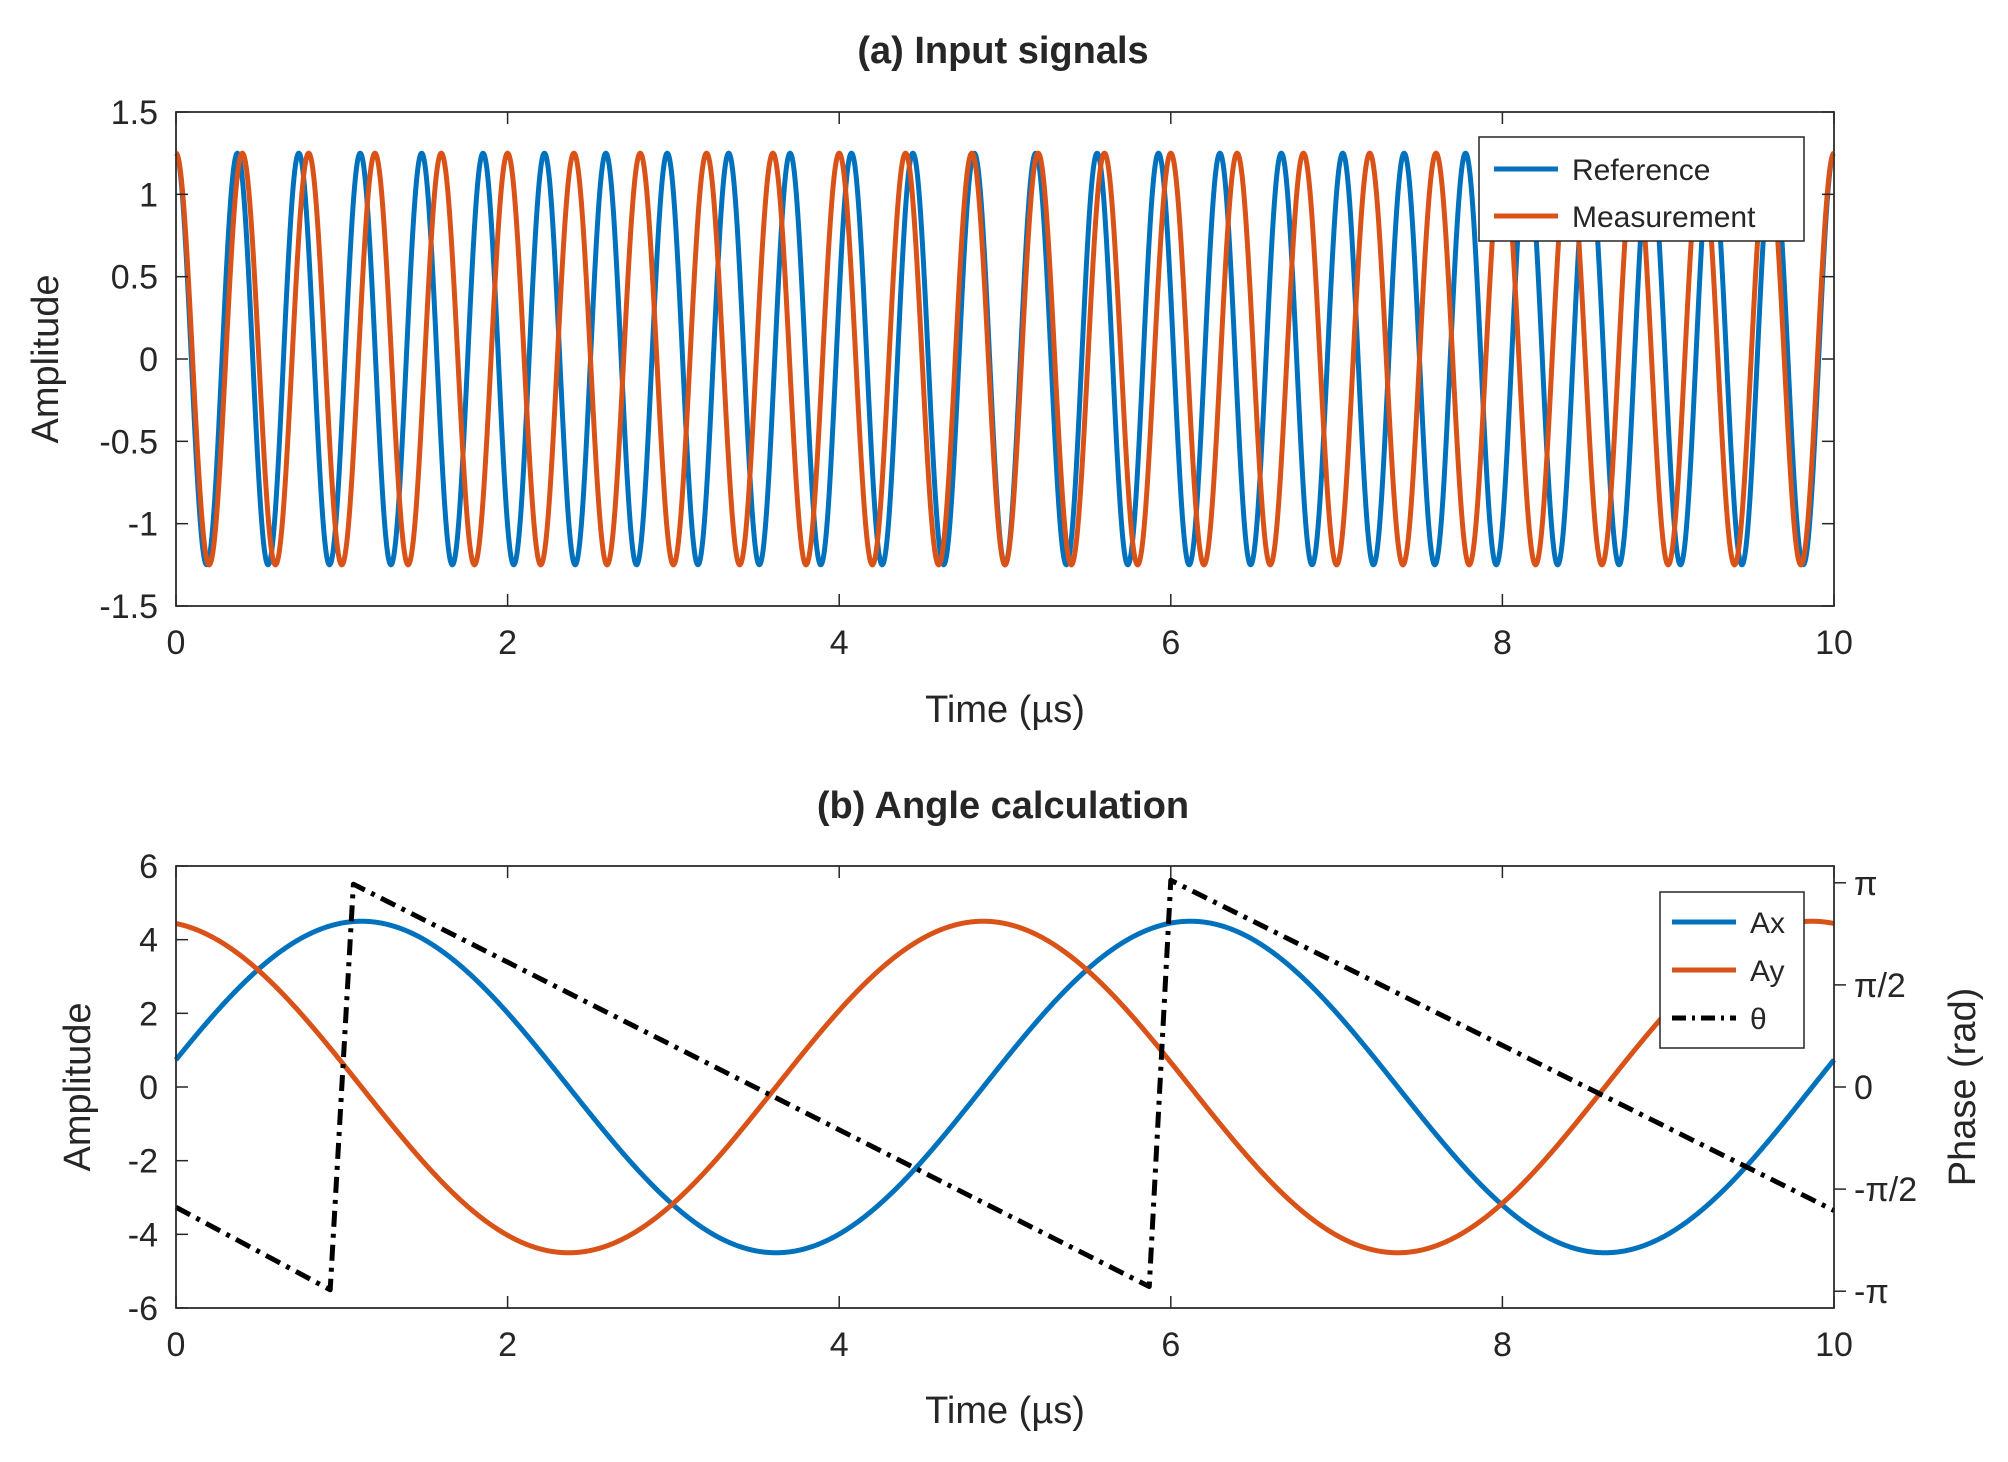 This screenshot has height=1462, width=2008. I want to click on chart-b-right-y-axis-label: Phase (rad), so click(1963, 1087).